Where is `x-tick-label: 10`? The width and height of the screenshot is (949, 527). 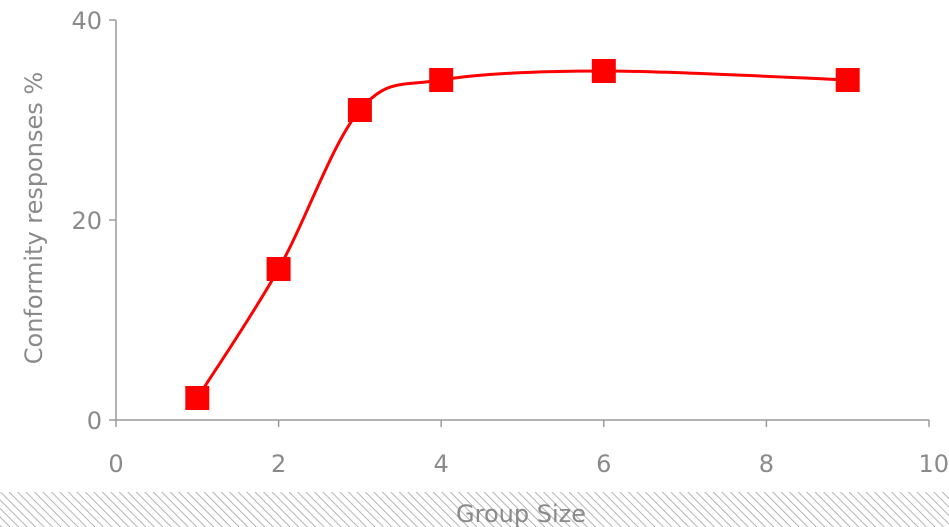 x-tick-label: 10 is located at coordinates (933, 464).